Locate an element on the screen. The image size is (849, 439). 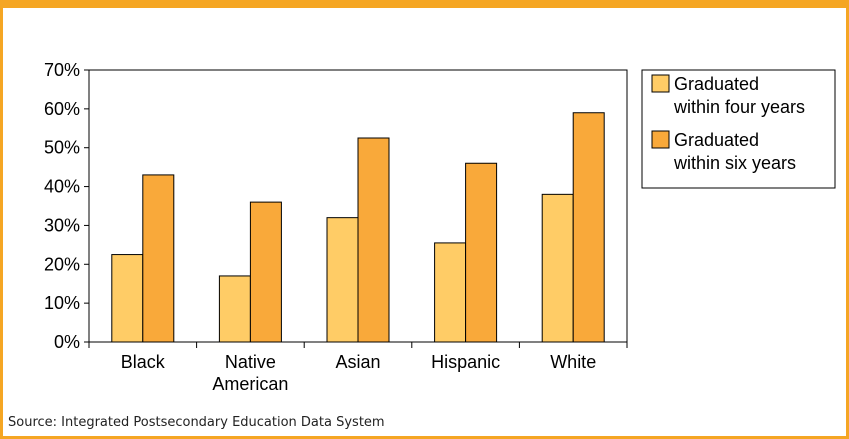
y-axis: 0% 10% 20% 30% 40% 50% 60% 70% is located at coordinates (66, 206).